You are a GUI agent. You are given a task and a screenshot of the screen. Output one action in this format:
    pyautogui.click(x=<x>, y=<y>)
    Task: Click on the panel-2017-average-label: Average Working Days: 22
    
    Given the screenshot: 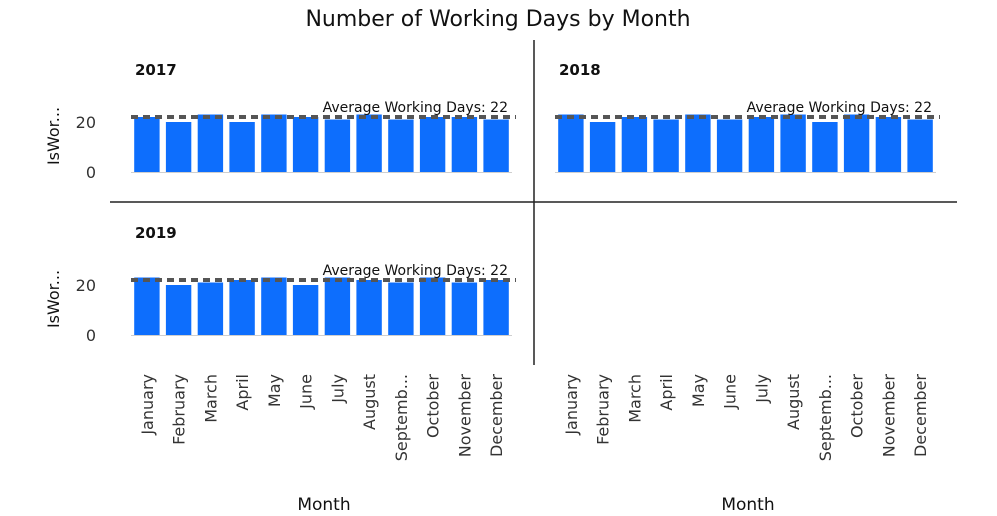 What is the action you would take?
    pyautogui.click(x=415, y=108)
    